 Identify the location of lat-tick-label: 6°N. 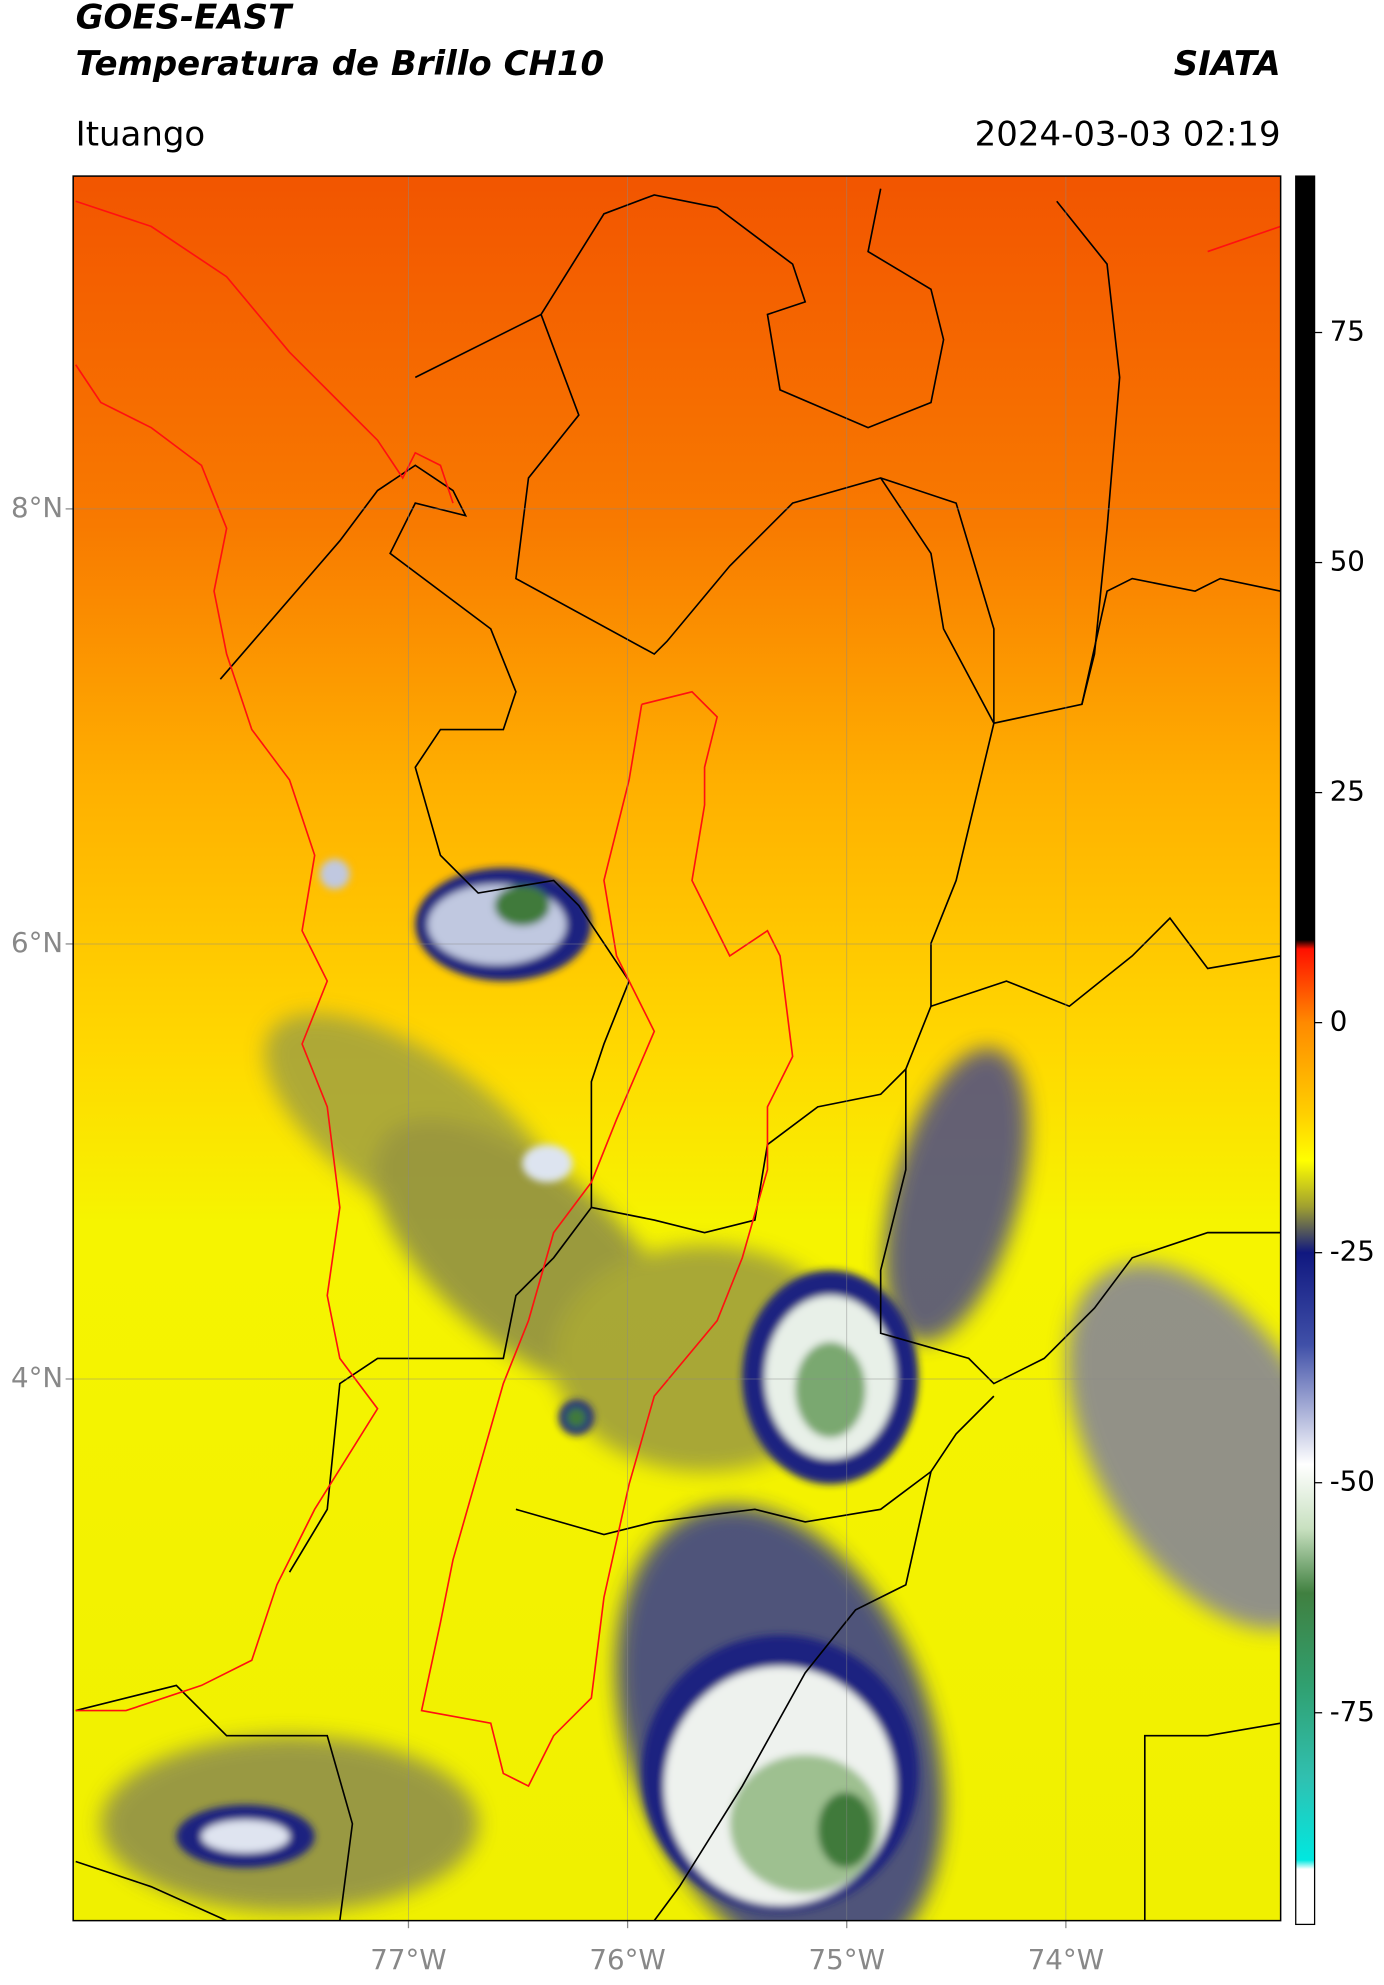
(37, 942).